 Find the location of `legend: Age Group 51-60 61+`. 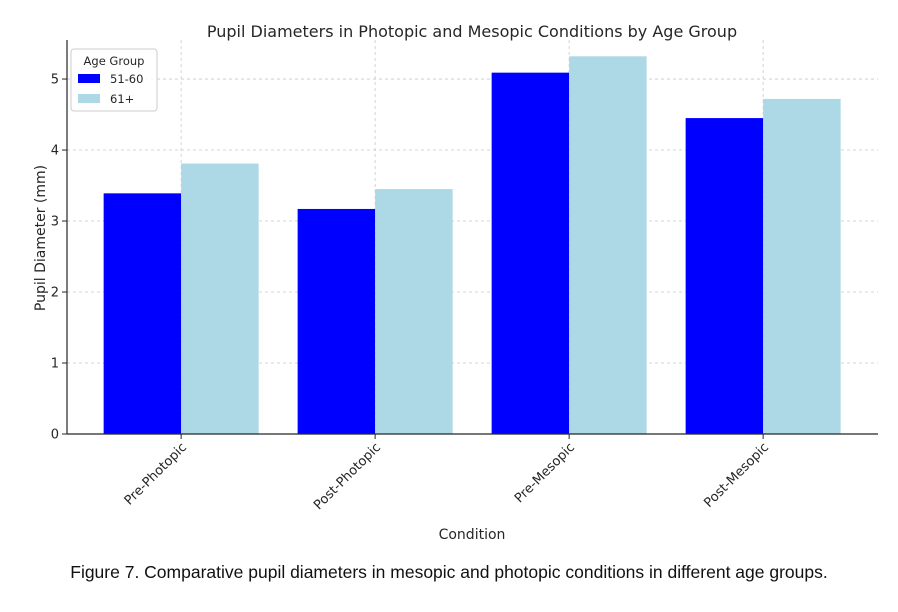

legend: Age Group 51-60 61+ is located at coordinates (114, 80).